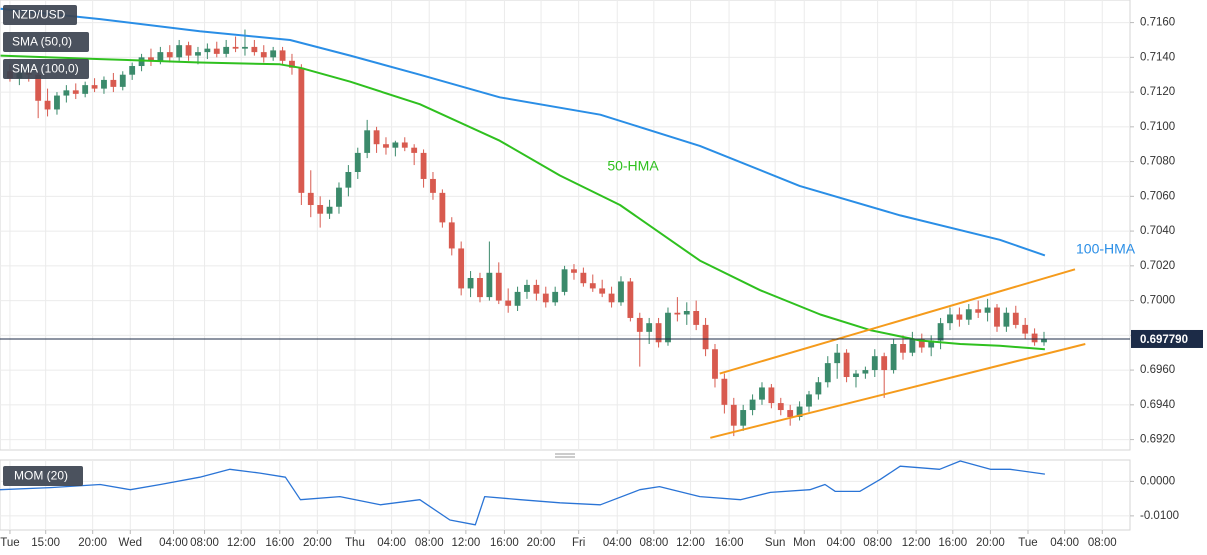 The image size is (1207, 555). I want to click on legend-entry: SMA (100,0), so click(45, 69).